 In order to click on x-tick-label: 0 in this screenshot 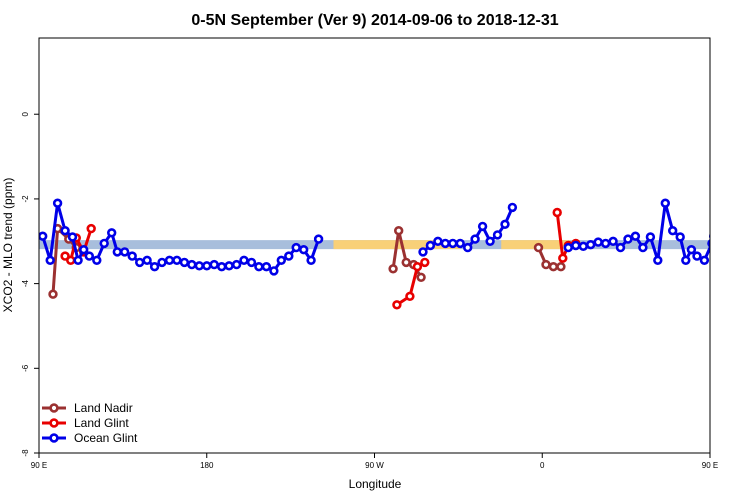, I will do `click(542, 465)`.